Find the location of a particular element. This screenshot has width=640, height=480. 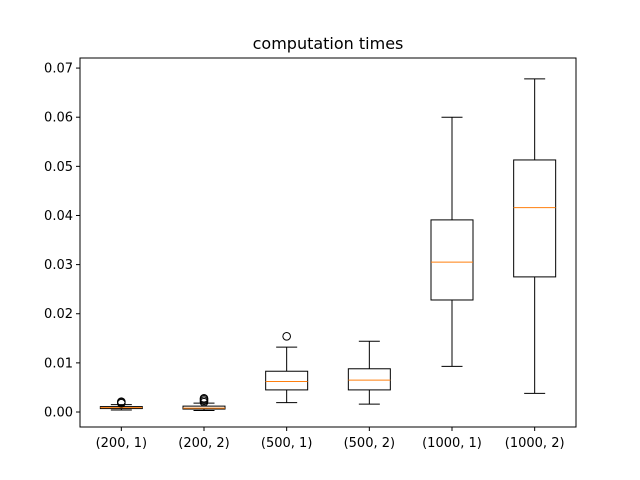

y-tick-label: 0.07 is located at coordinates (58, 69).